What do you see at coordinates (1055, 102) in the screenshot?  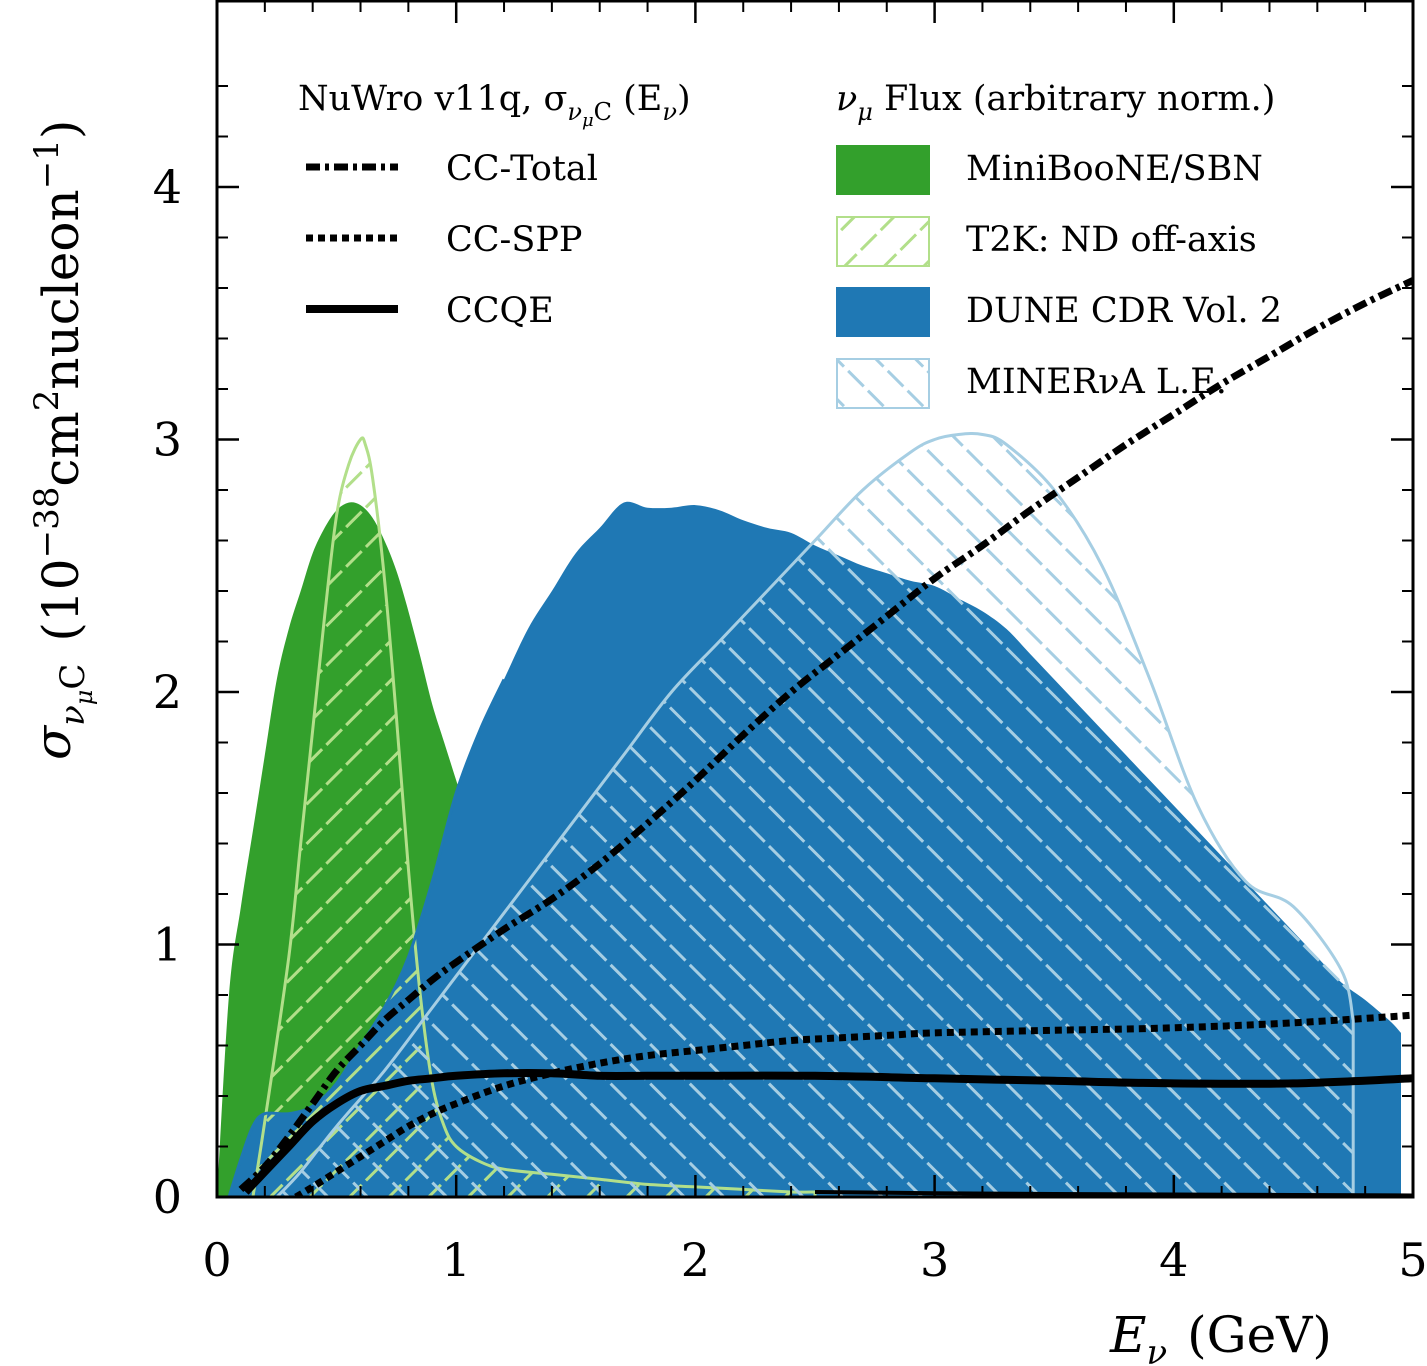 I see `legend-right-title: νμ Flux (arbitrary norm.)` at bounding box center [1055, 102].